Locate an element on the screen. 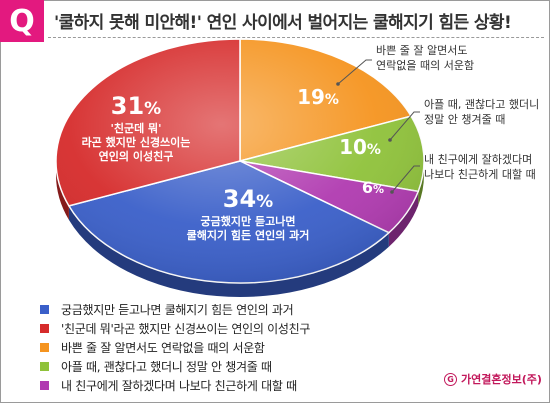 This screenshot has width=550, height=403. callout-label-4: 나보다 친근하게 대할 때 is located at coordinates (480, 174).